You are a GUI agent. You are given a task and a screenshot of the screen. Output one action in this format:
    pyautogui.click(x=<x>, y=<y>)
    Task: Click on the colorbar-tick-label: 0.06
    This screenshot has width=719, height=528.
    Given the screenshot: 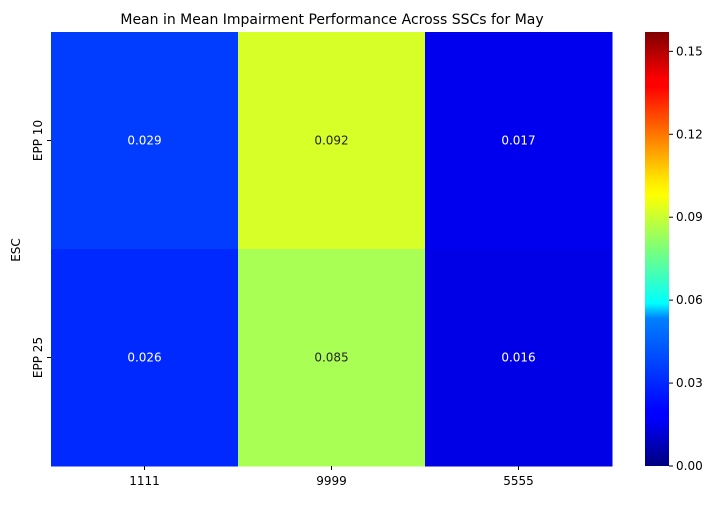 What is the action you would take?
    pyautogui.click(x=689, y=300)
    